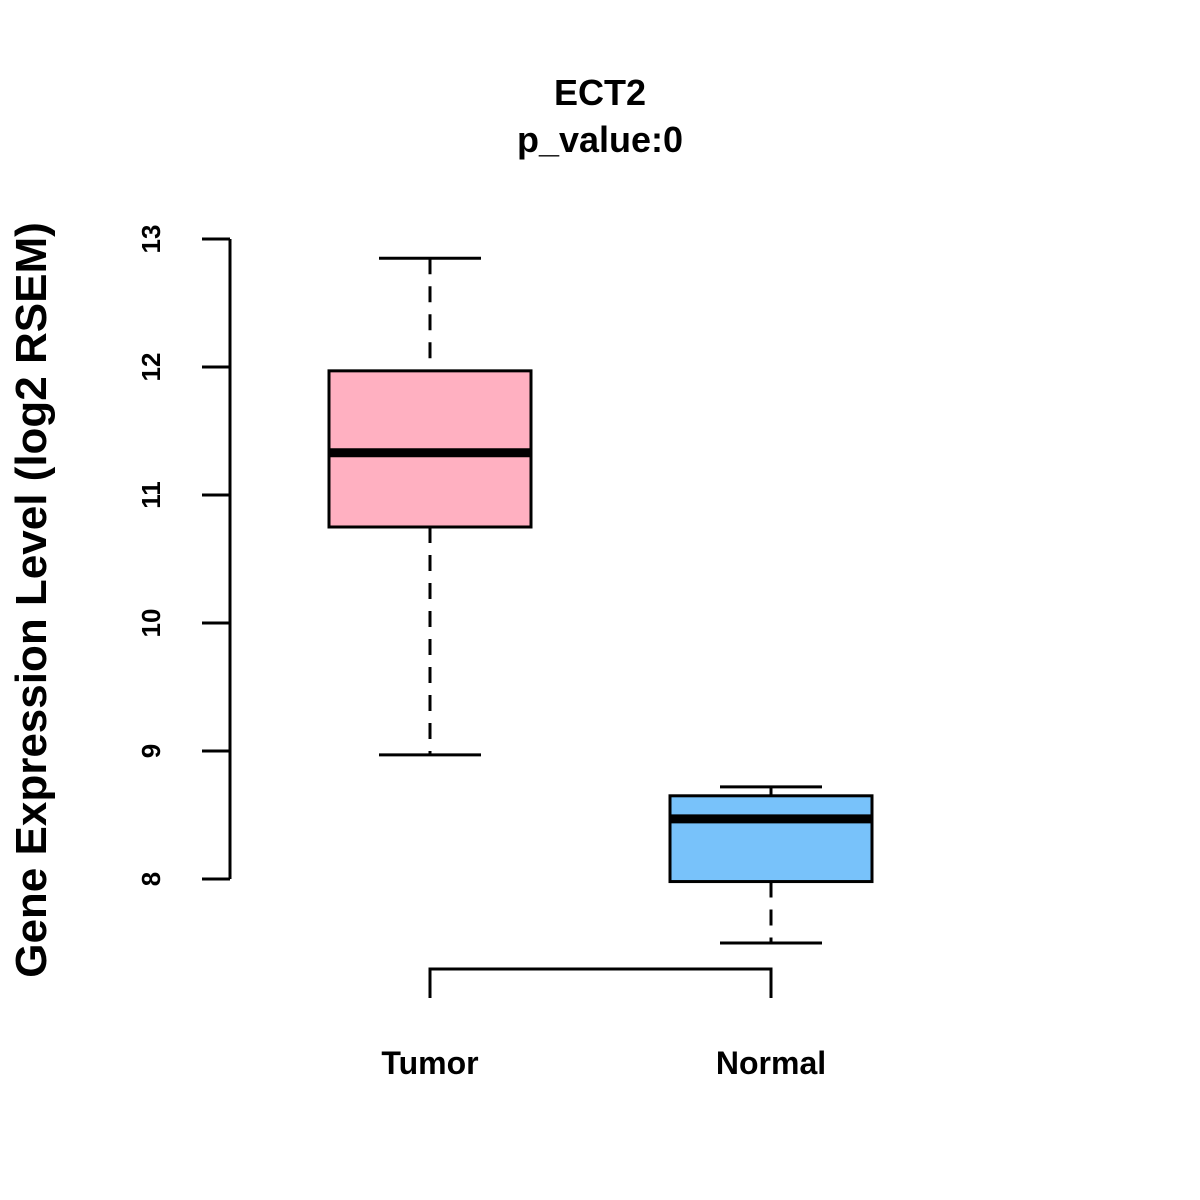 This screenshot has width=1200, height=1200. I want to click on y-axis: 8 9 10 11 12 13, so click(184, 555).